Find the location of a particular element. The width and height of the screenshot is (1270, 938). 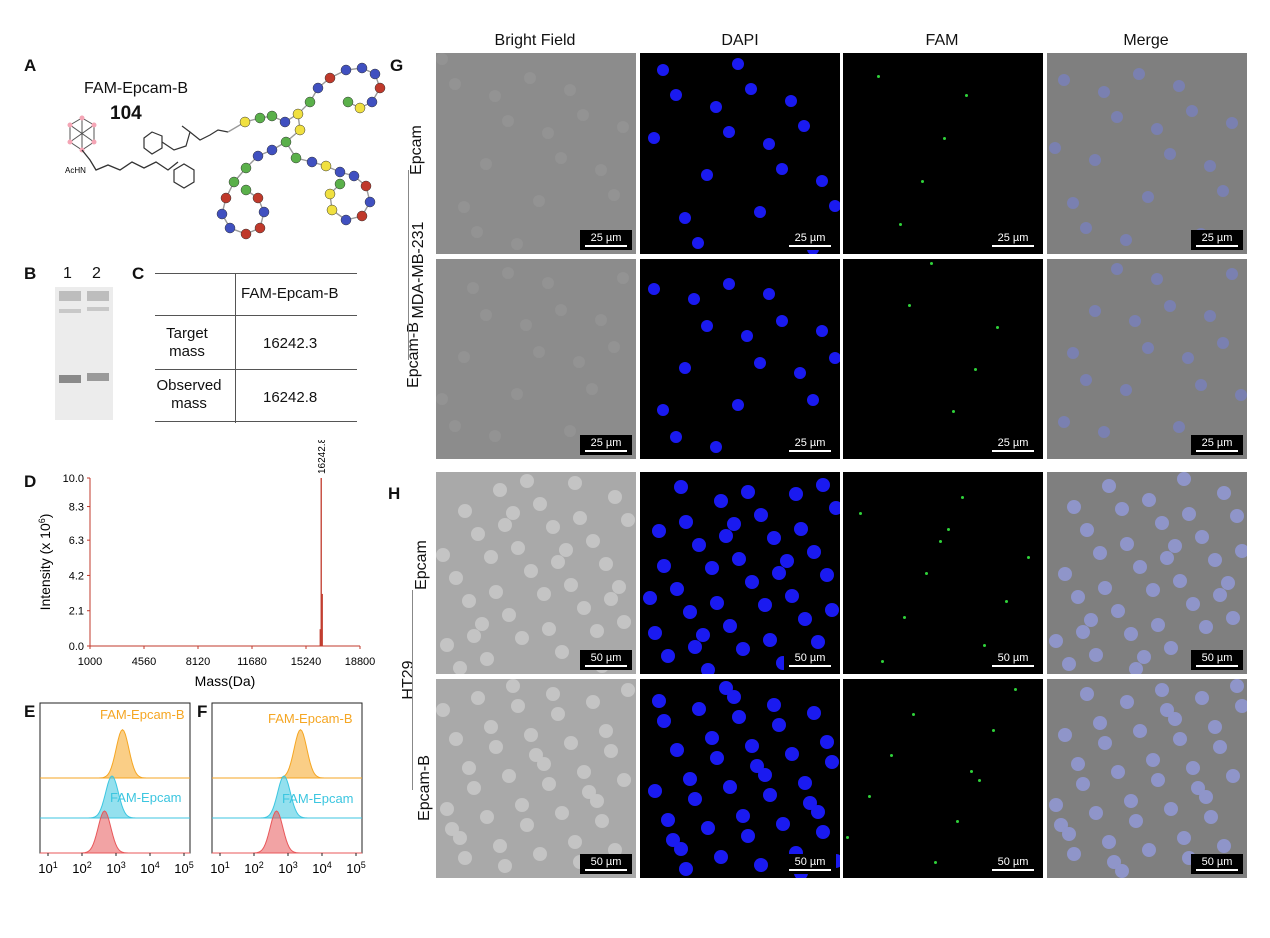

series-label: FAM-Epcam is located at coordinates (146, 797).